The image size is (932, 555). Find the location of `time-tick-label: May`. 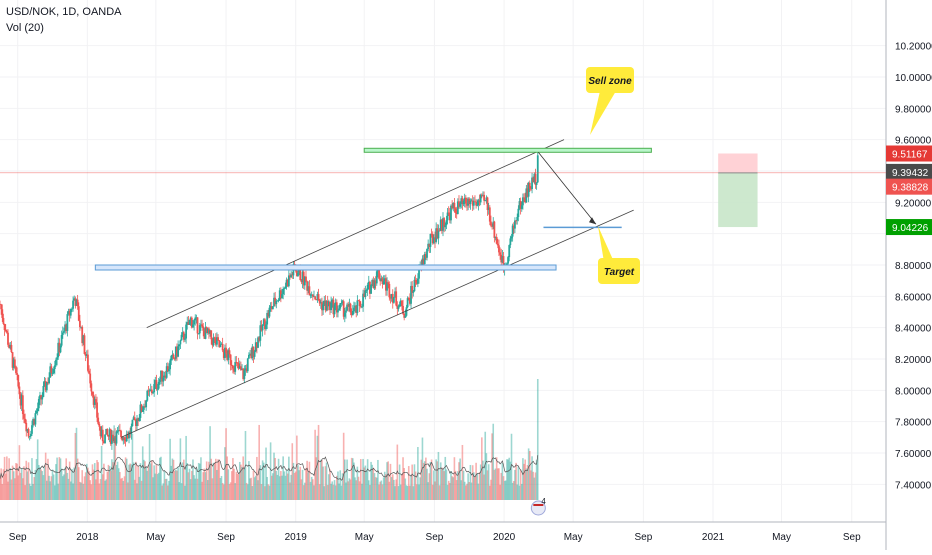

time-tick-label: May is located at coordinates (155, 537).